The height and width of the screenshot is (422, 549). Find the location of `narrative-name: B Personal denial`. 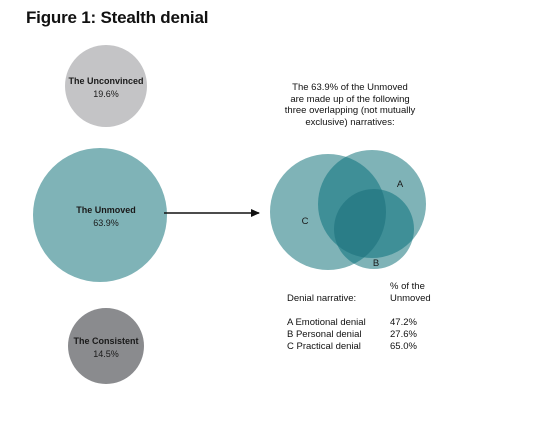

narrative-name: B Personal denial is located at coordinates (324, 334).